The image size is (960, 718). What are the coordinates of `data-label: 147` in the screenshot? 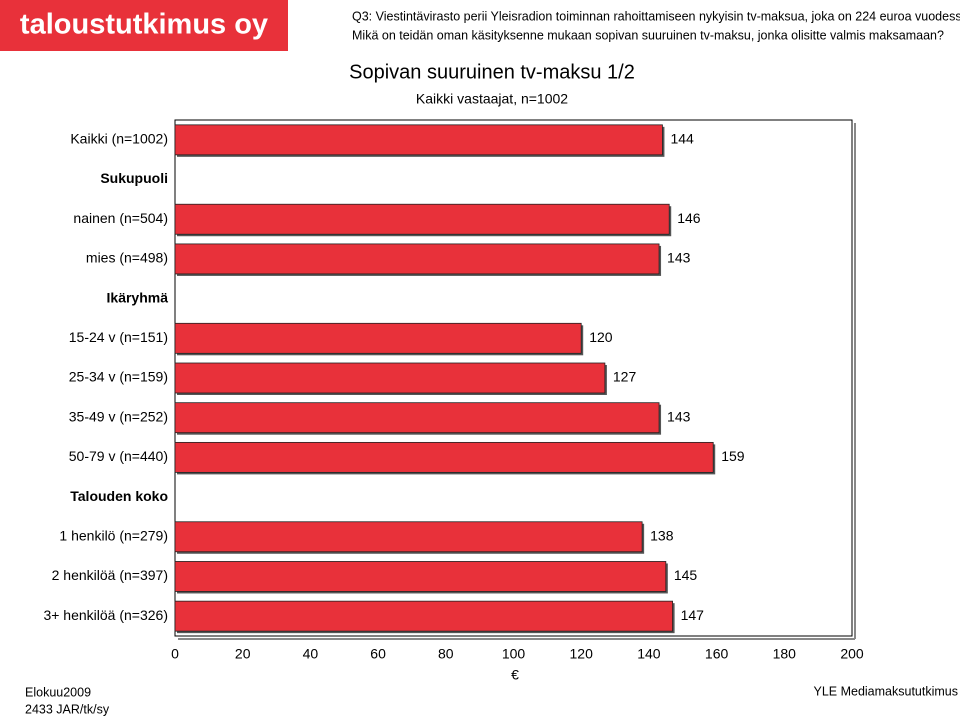 It's located at (693, 615).